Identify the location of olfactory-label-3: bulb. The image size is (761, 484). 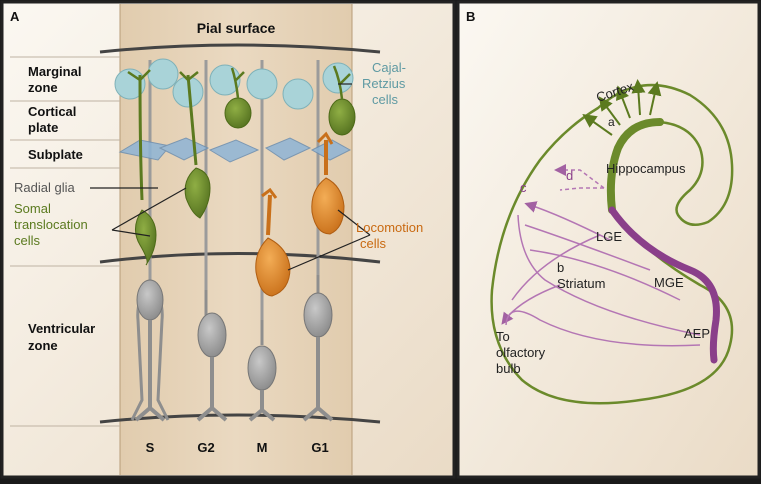
(508, 368).